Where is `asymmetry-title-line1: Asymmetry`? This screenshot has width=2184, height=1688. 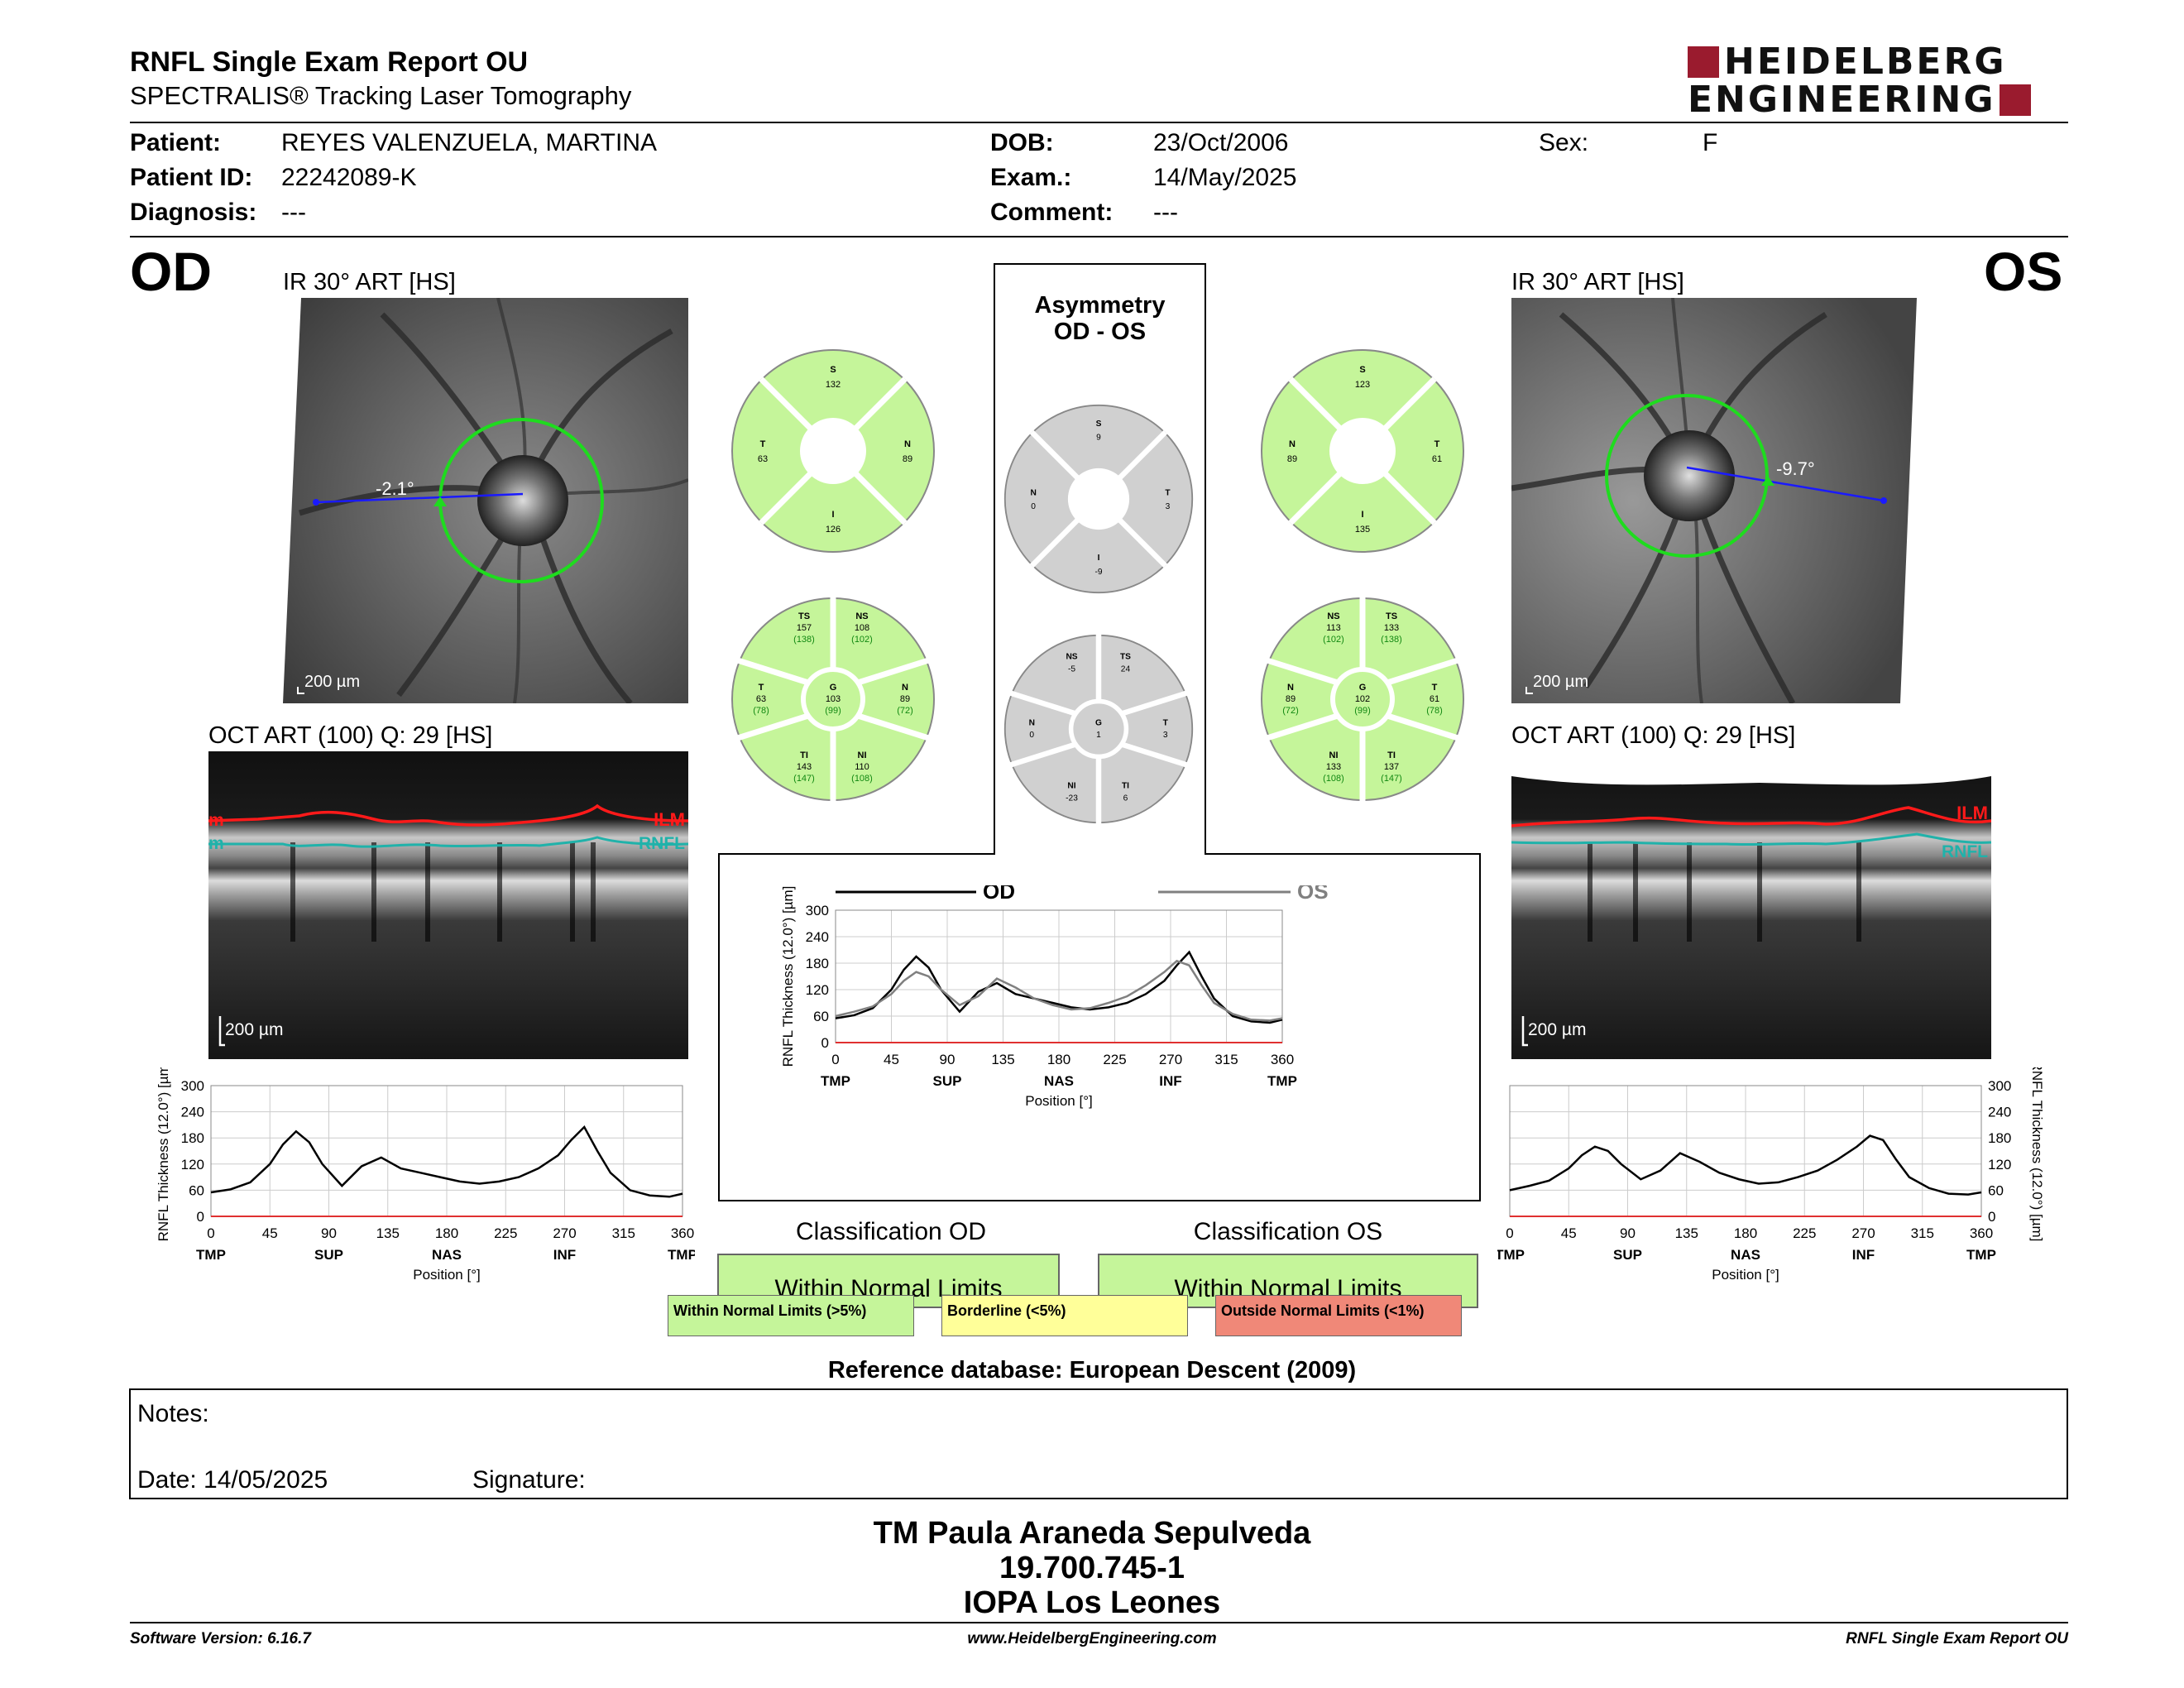 asymmetry-title-line1: Asymmetry is located at coordinates (1100, 305).